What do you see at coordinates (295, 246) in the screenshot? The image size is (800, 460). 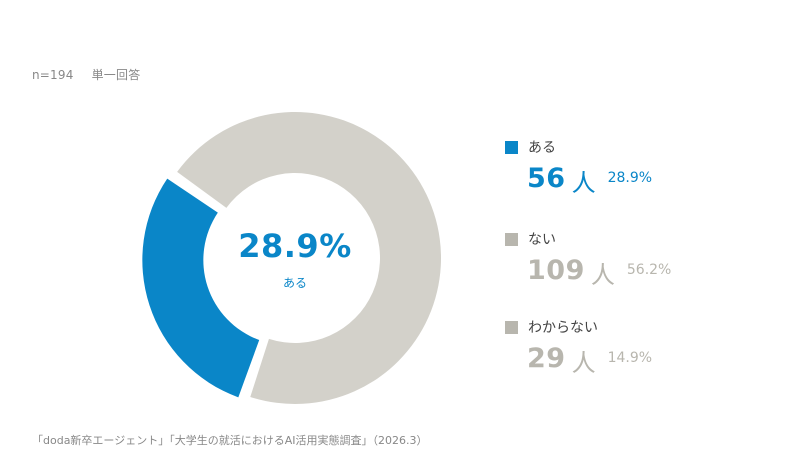 I see `center-percent: 28.9%` at bounding box center [295, 246].